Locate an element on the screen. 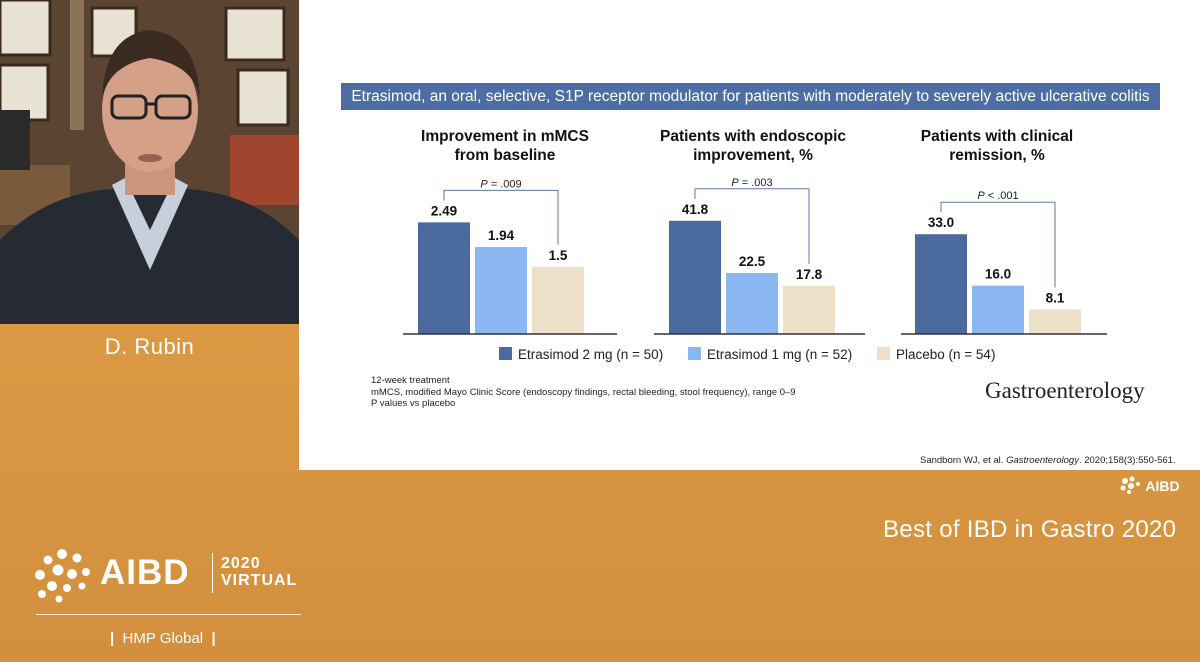 This screenshot has height=662, width=1200. chart-2-title-line-1: Patients with endoscopic is located at coordinates (753, 136).